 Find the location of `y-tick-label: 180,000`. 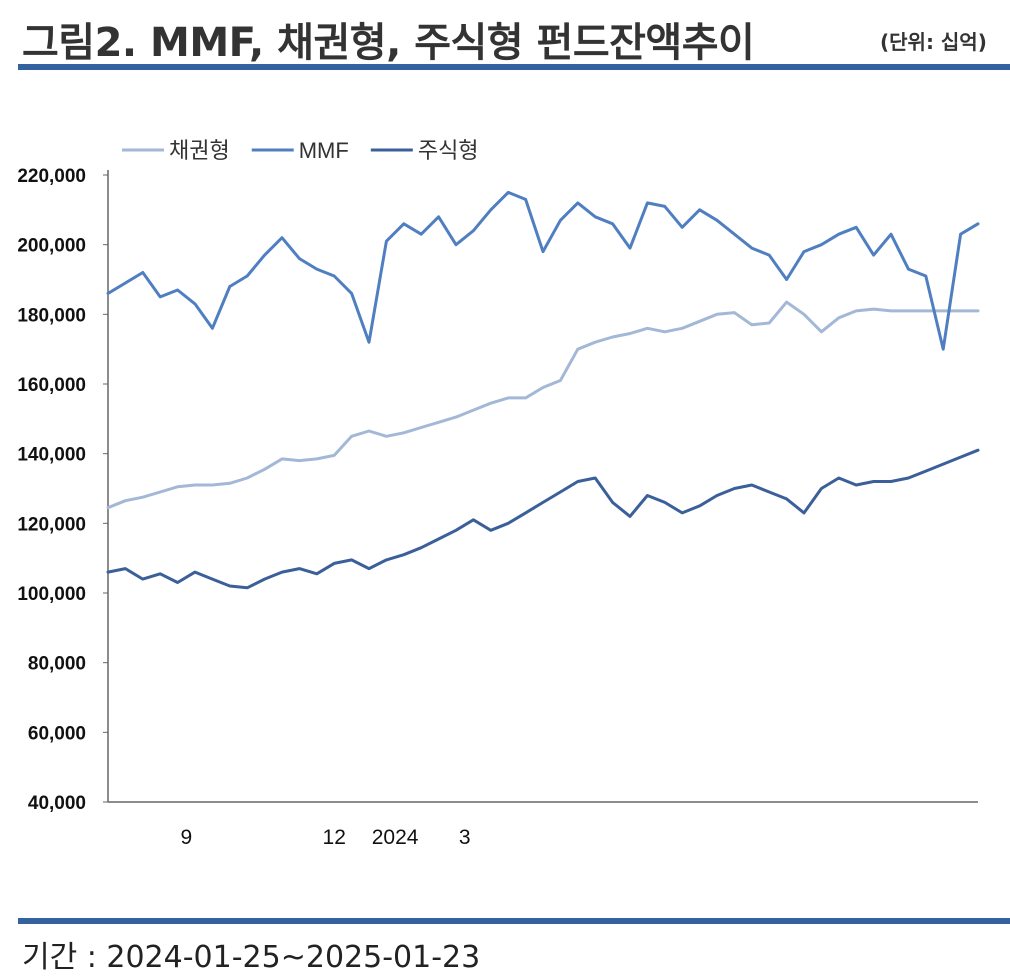

y-tick-label: 180,000 is located at coordinates (51, 315).